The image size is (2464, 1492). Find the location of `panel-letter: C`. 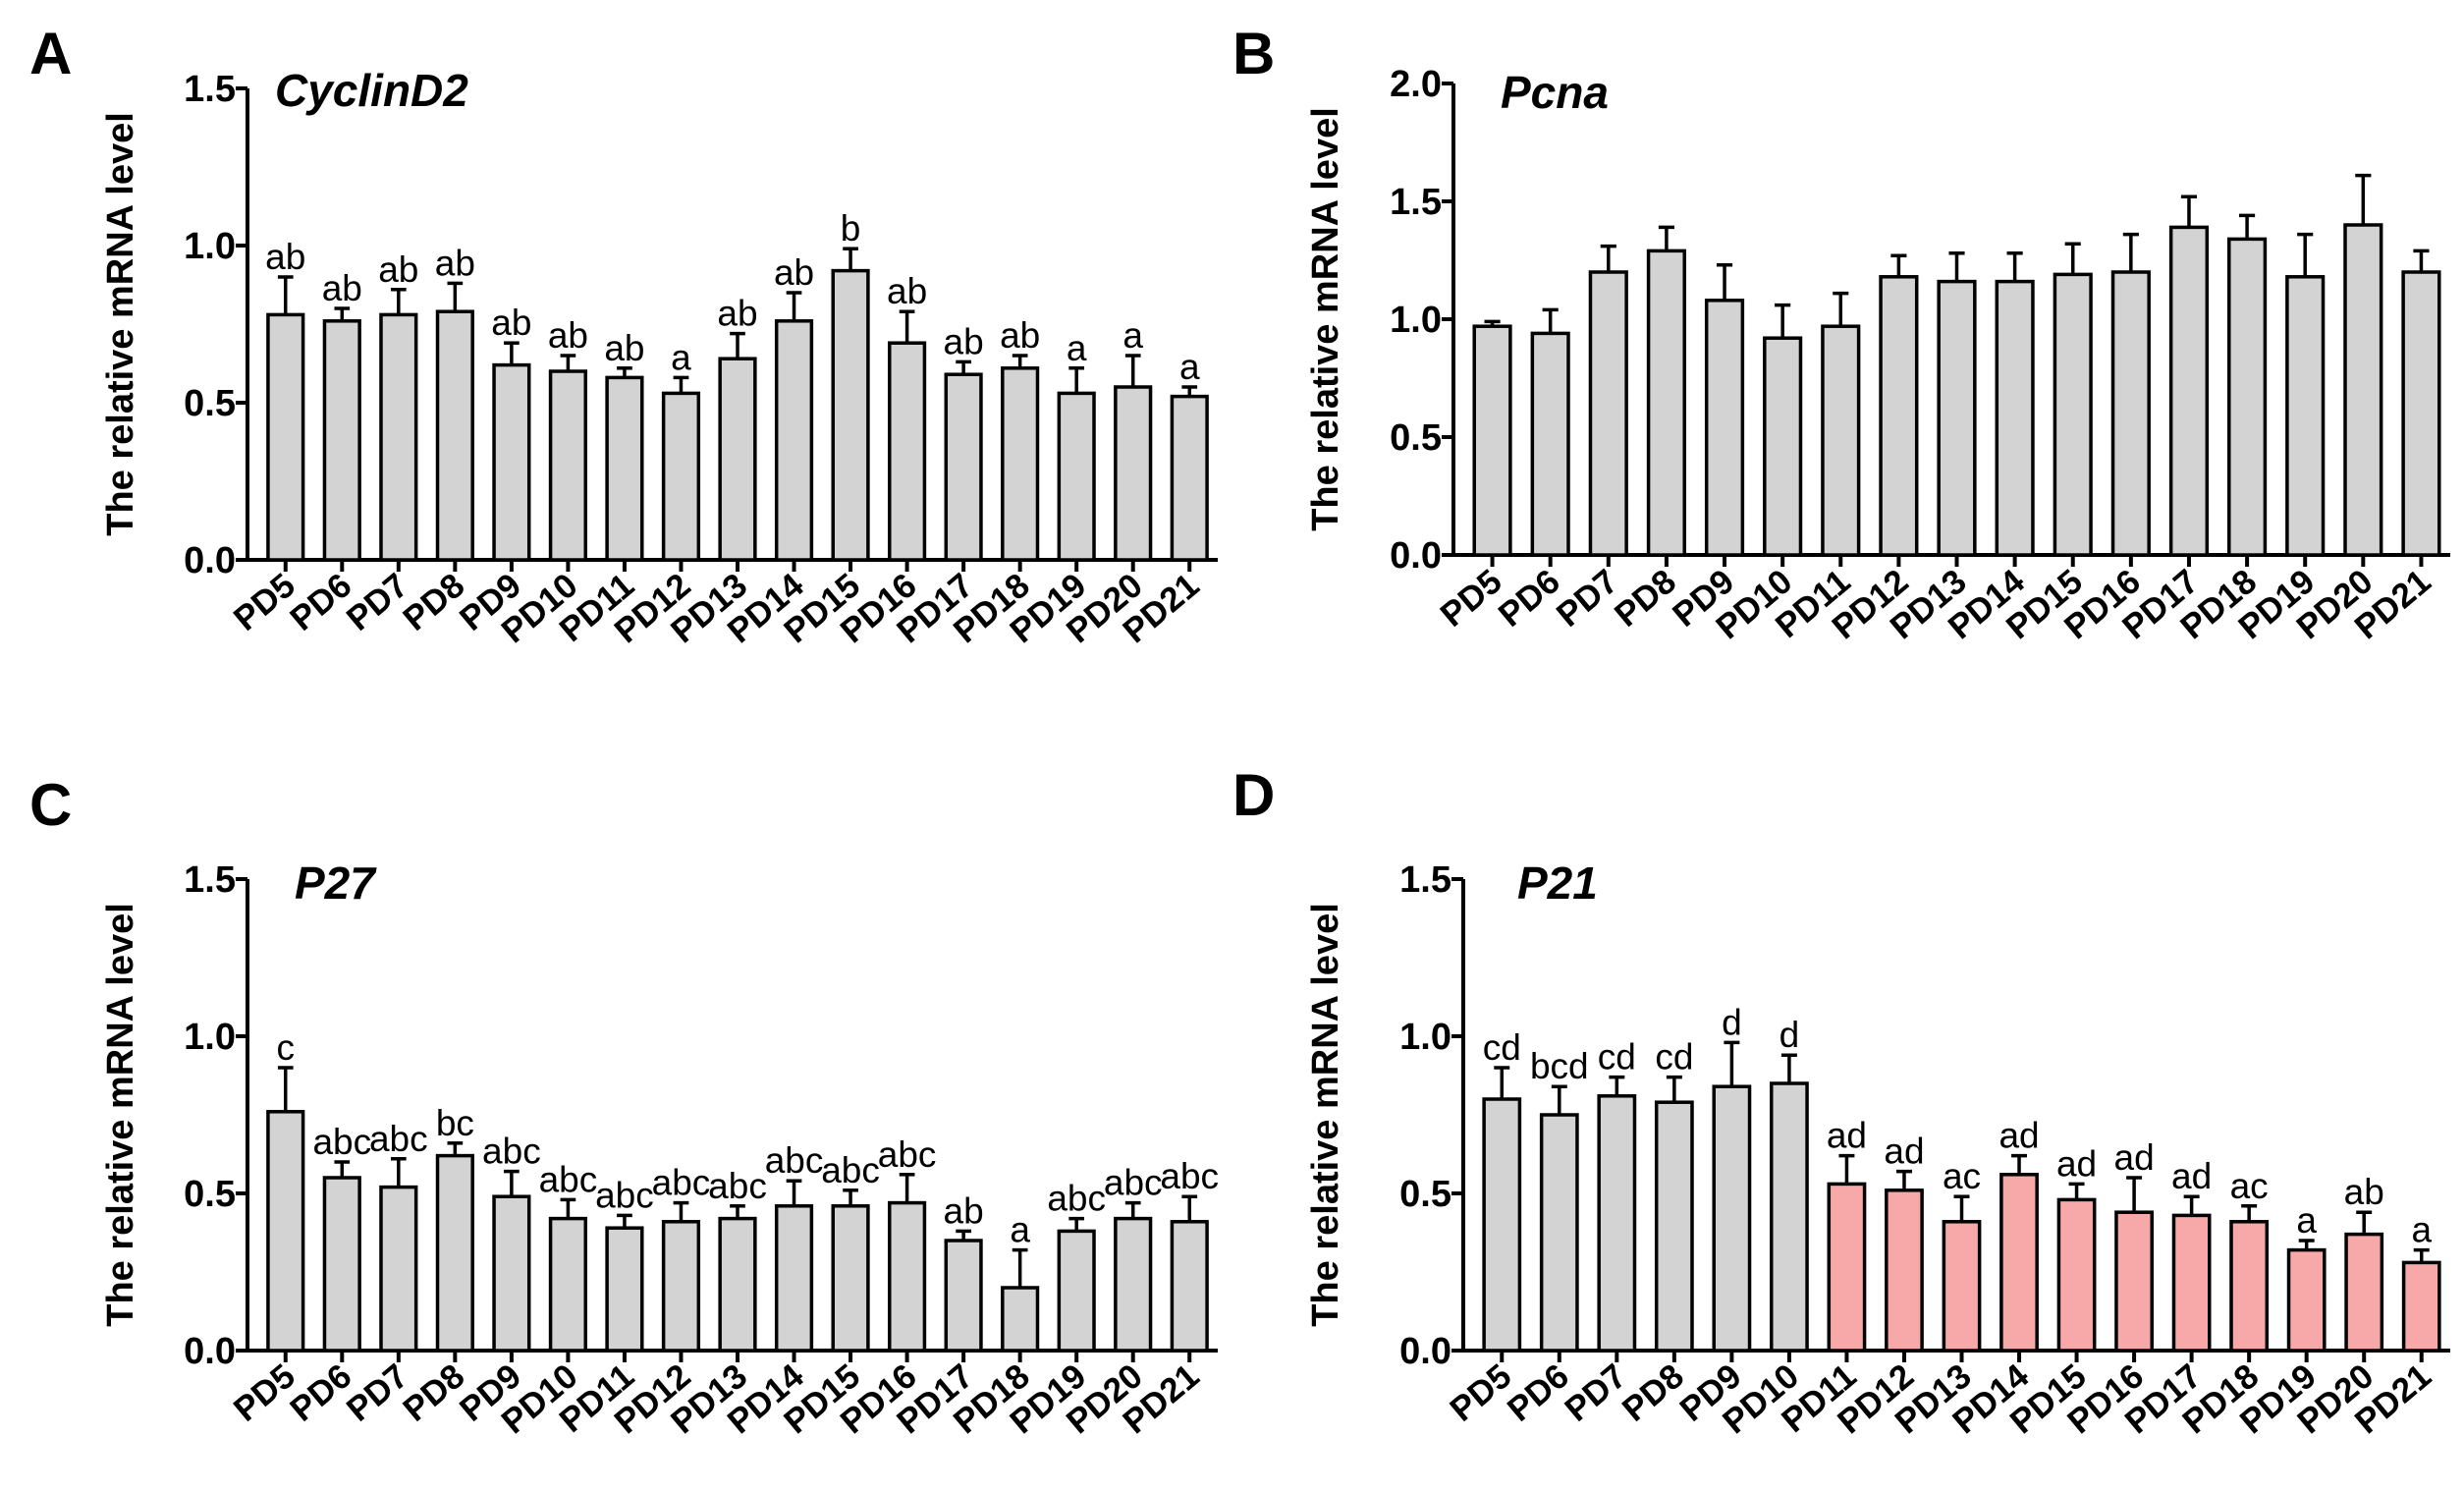

panel-letter: C is located at coordinates (51, 805).